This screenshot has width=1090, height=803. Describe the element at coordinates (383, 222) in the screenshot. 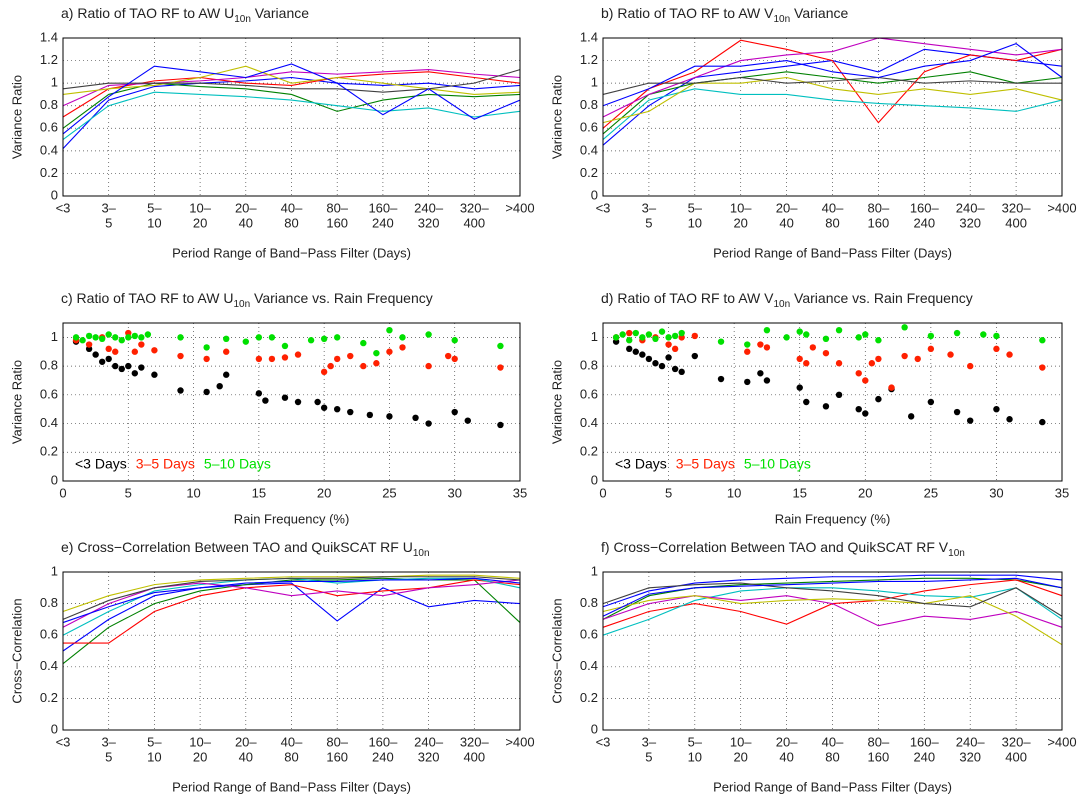

I see `x-tick-label: 240` at that location.